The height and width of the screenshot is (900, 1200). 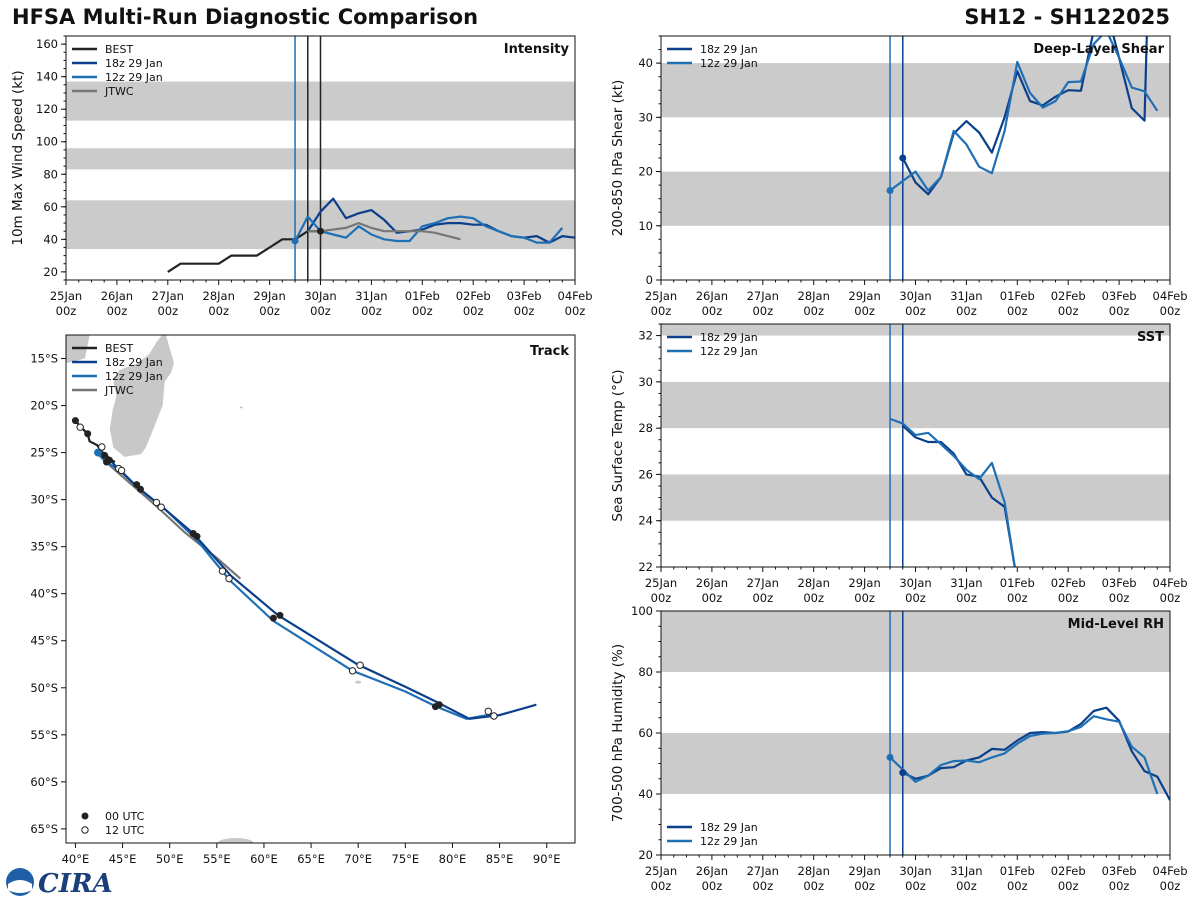 What do you see at coordinates (123, 859) in the screenshot?
I see `lon-tick-label: 45°E` at bounding box center [123, 859].